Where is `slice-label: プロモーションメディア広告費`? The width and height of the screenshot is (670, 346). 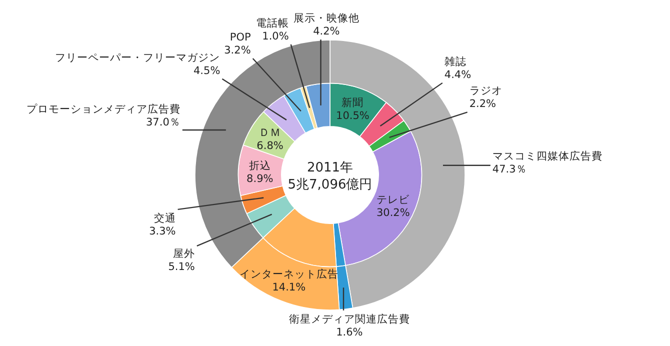
slice-label: プロモーションメディア広告費 is located at coordinates (103, 109).